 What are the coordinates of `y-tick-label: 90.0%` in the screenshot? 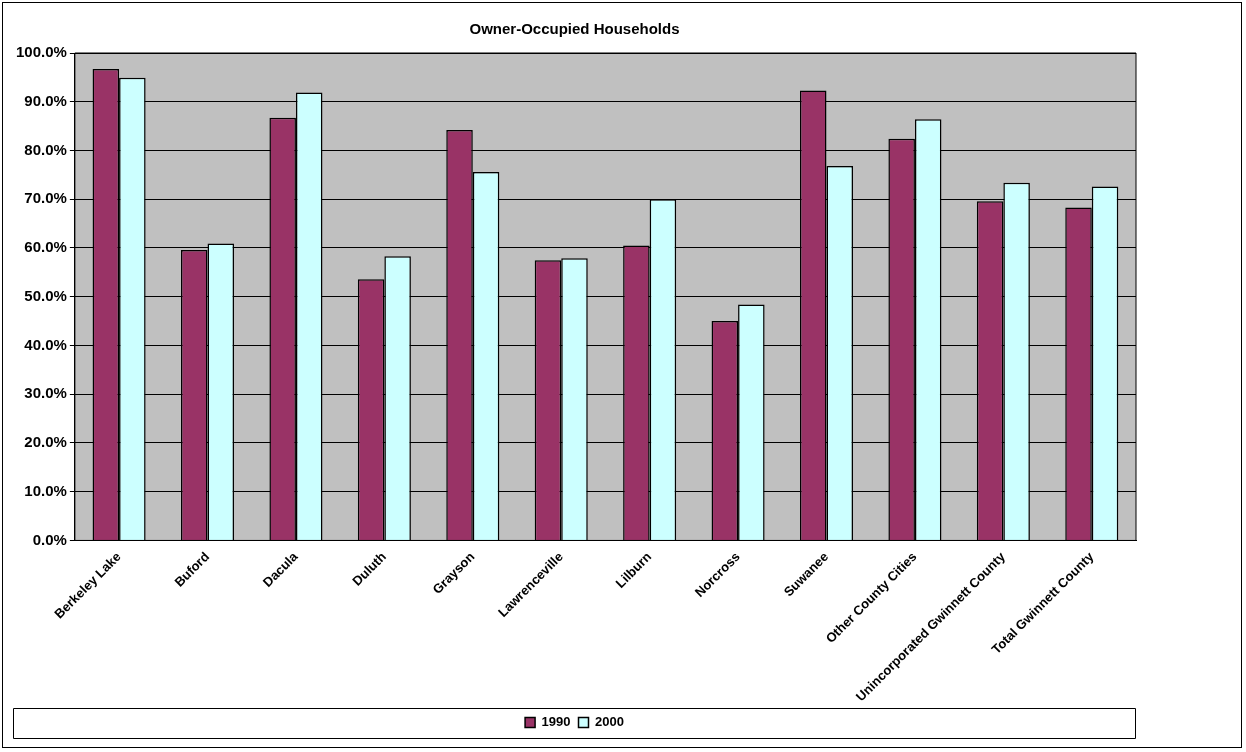 It's located at (45, 100).